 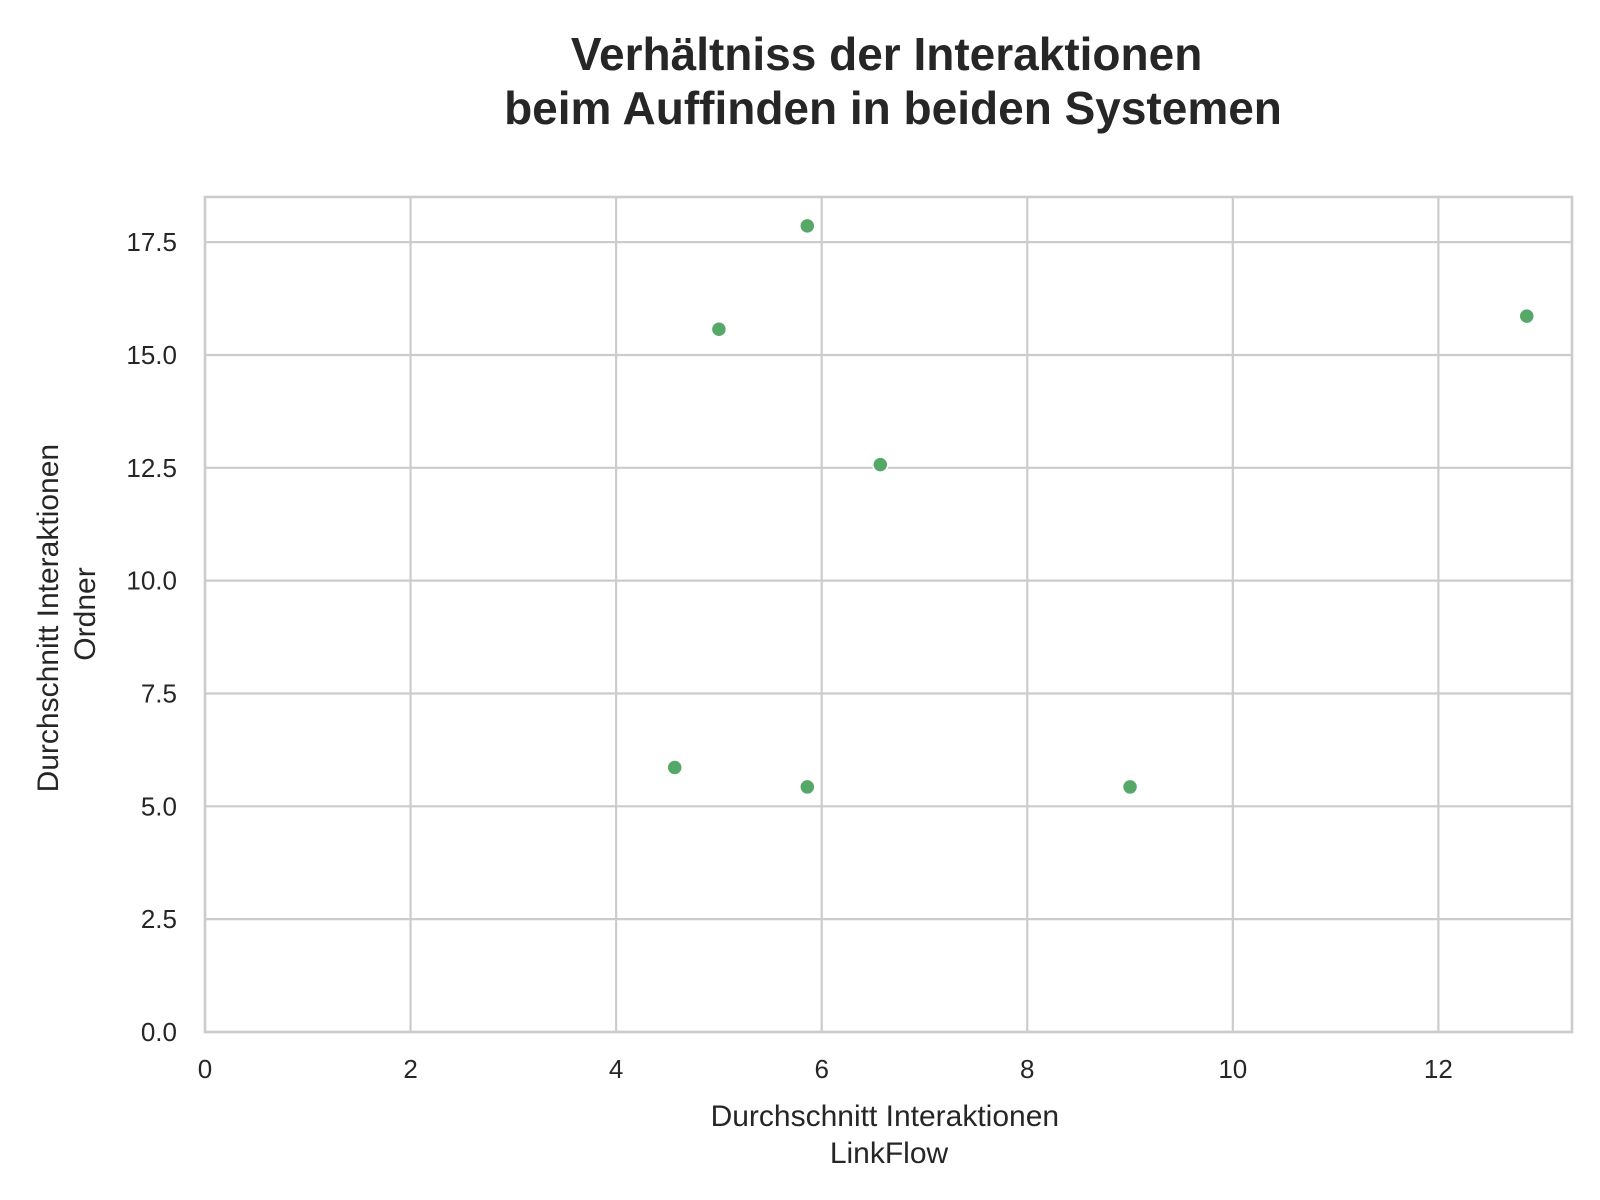 I want to click on y-tick-label: 5.0, so click(x=159, y=806).